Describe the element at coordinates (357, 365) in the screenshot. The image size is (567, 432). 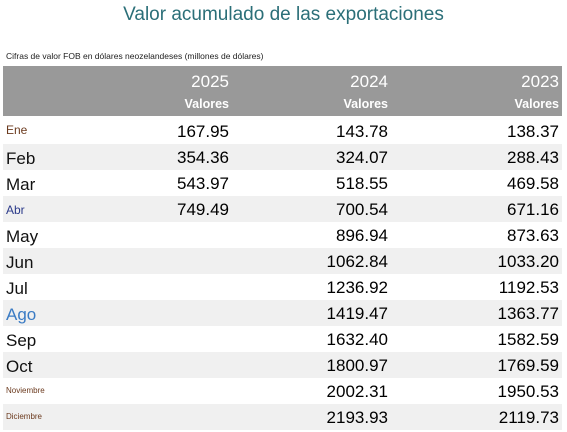
I see `value-2024: 1800.97` at that location.